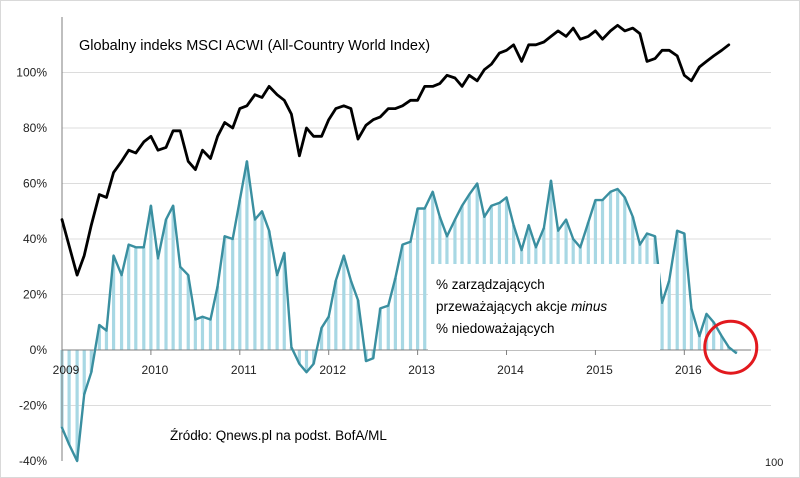 This screenshot has height=478, width=800. Describe the element at coordinates (66, 370) in the screenshot. I see `x-tick-label: 2009` at that location.